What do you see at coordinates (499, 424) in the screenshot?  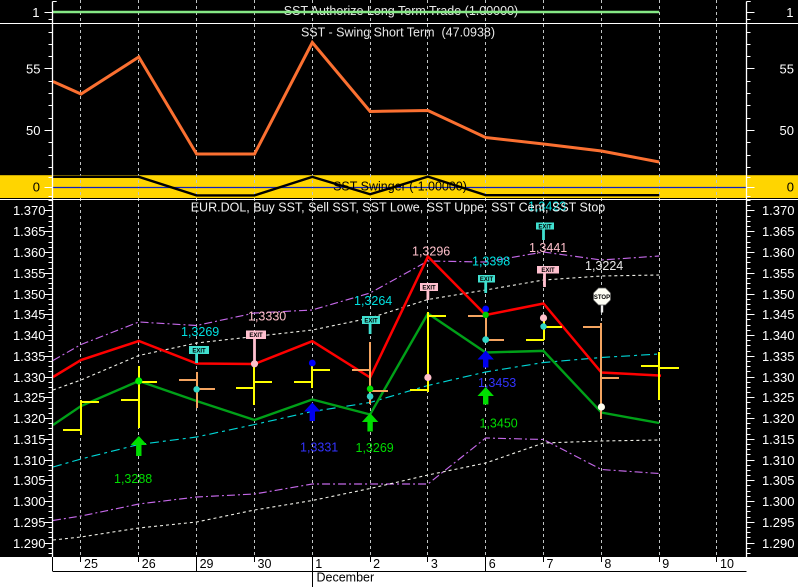 I see `svg-text: 1,3450` at bounding box center [499, 424].